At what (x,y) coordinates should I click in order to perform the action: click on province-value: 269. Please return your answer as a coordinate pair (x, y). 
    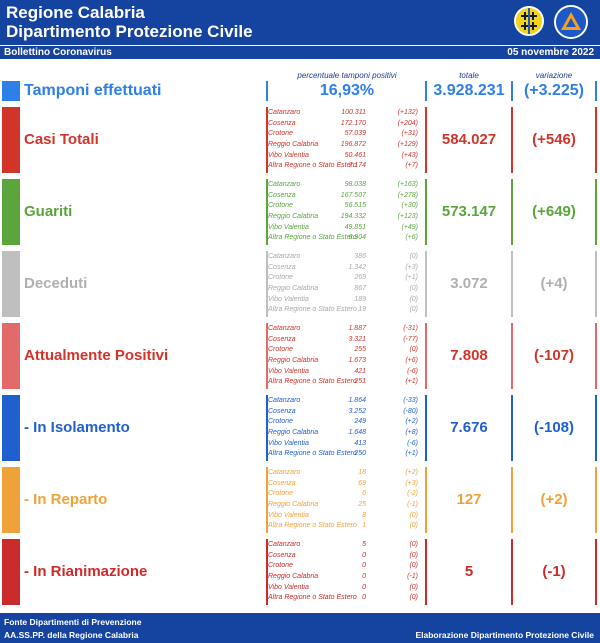
    Looking at the image, I should click on (360, 278).